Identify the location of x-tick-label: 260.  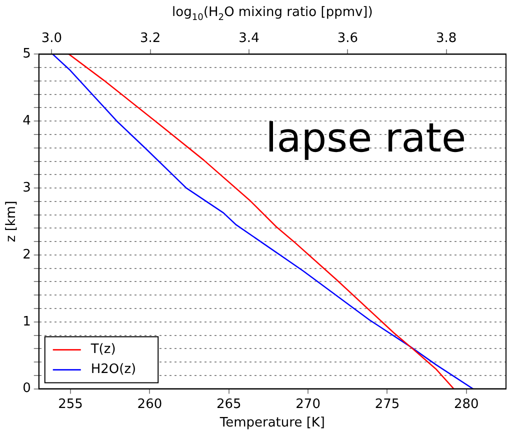
(149, 404).